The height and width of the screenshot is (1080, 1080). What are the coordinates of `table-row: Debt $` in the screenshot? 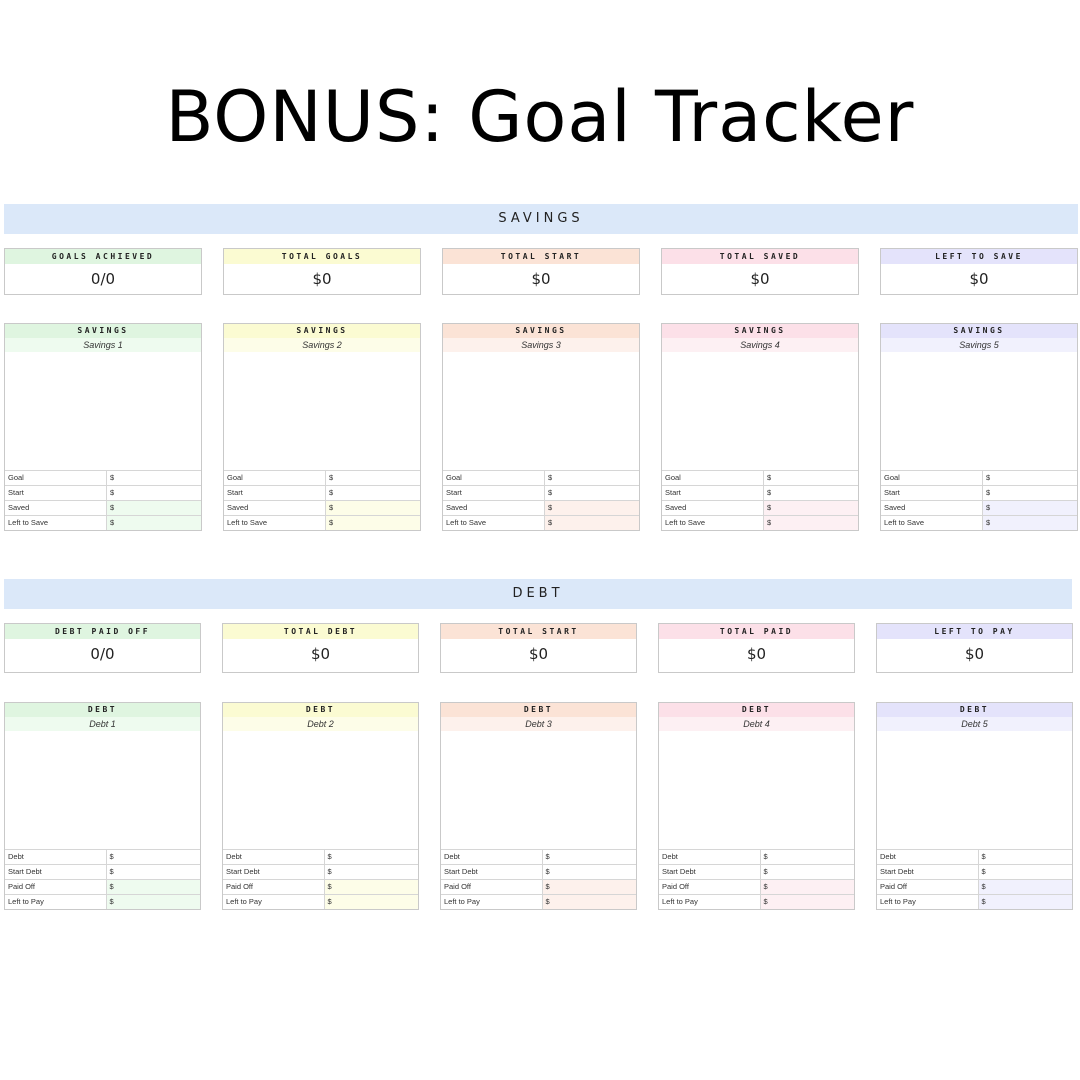 It's located at (102, 857).